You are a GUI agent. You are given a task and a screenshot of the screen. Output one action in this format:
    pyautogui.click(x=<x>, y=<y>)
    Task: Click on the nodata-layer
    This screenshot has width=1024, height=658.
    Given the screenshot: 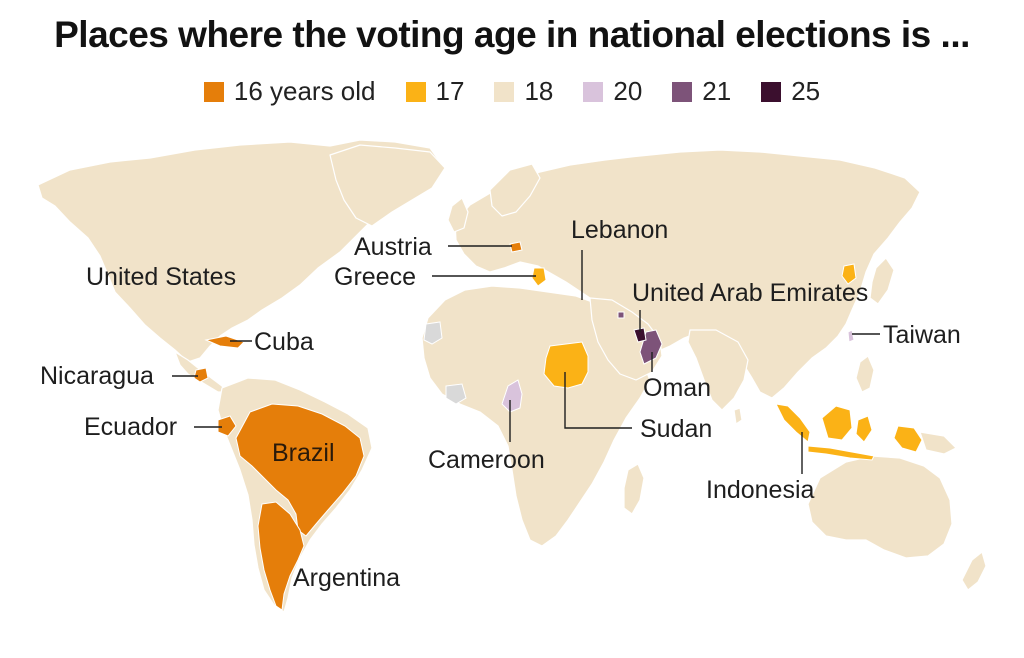 What is the action you would take?
    pyautogui.click(x=445, y=363)
    